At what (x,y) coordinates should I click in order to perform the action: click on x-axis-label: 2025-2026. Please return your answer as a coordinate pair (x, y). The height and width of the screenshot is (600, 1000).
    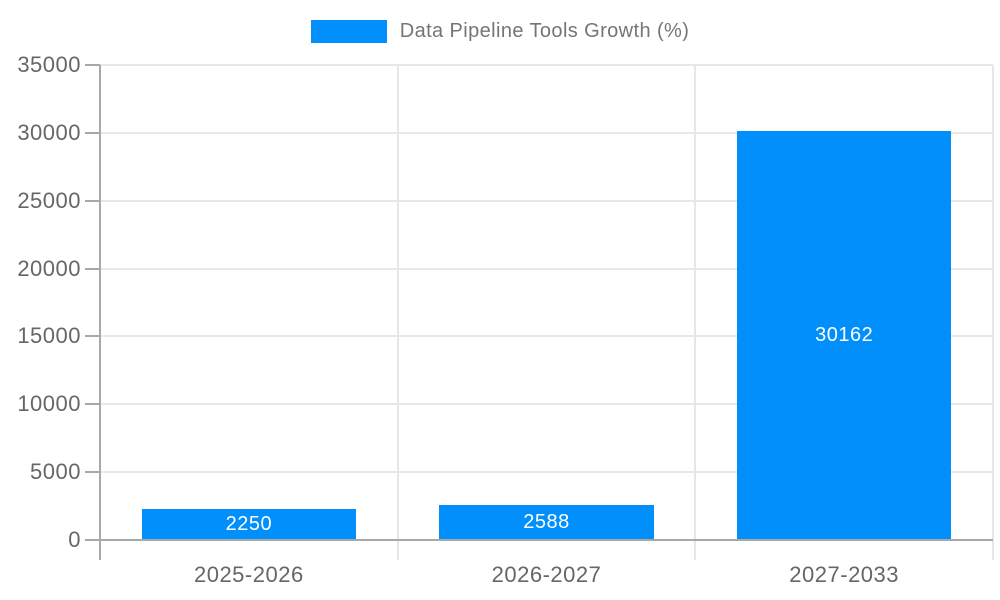
    Looking at the image, I should click on (248, 574).